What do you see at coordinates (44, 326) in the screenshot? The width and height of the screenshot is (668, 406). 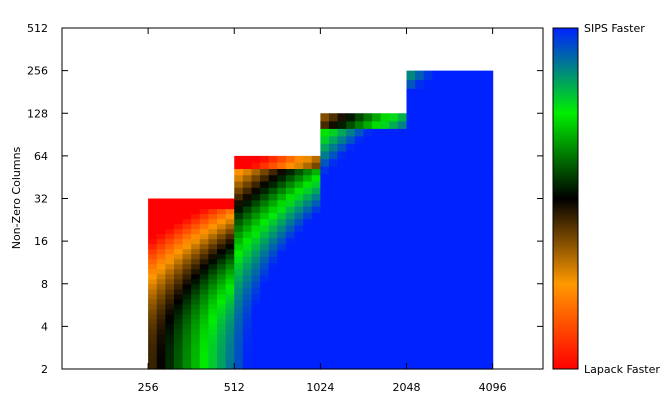 I see `y-tick-label: 4` at bounding box center [44, 326].